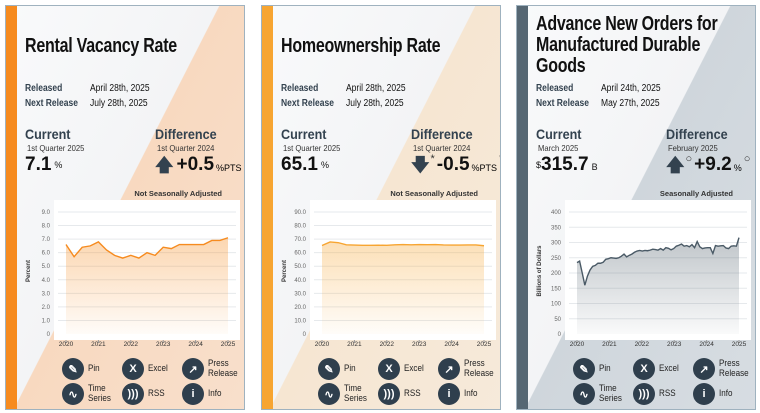  I want to click on excel-button: X Excel, so click(411, 369).